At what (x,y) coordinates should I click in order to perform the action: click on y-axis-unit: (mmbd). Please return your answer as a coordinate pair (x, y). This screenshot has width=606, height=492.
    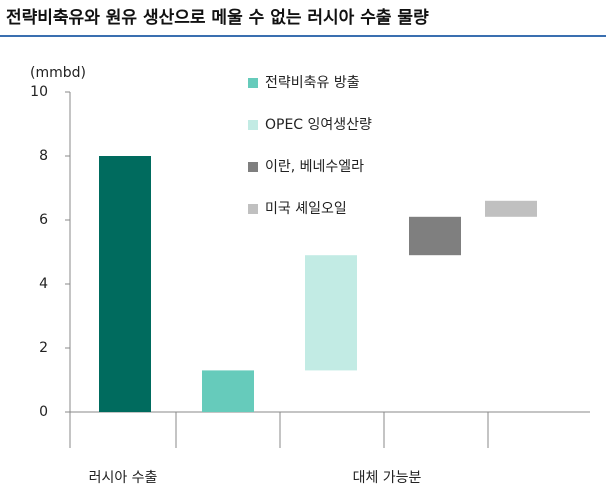
    Looking at the image, I should click on (58, 73).